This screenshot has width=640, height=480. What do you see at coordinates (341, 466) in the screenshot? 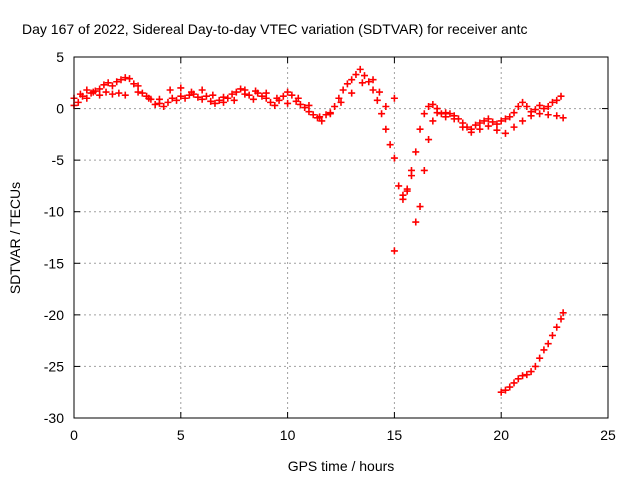
I see `x-axis-label: GPS time / hours` at bounding box center [341, 466].